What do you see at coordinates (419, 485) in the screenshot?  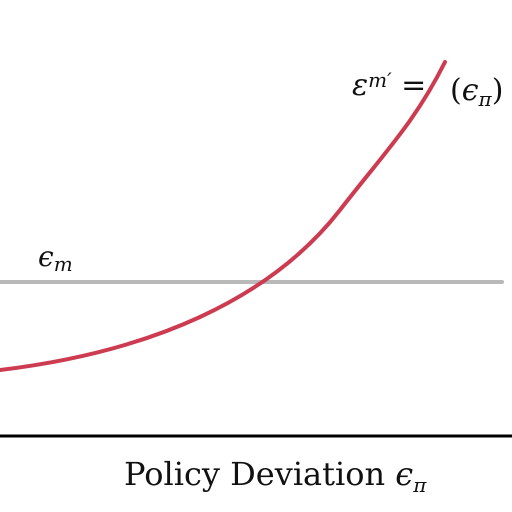 I see `x-axis-label-subscript: π` at bounding box center [419, 485].